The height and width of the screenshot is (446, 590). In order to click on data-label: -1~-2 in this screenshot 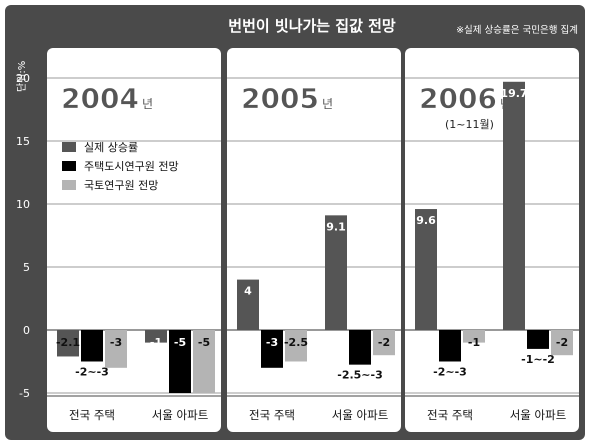, I will do `click(538, 359)`.